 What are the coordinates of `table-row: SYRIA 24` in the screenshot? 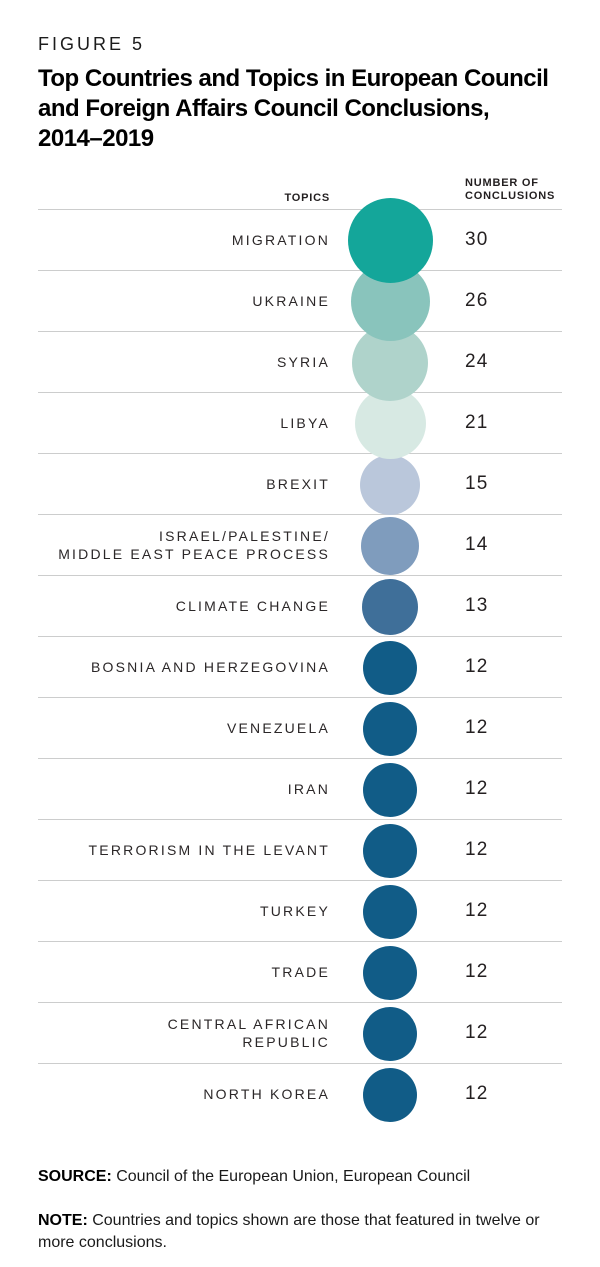 It's located at (300, 362).